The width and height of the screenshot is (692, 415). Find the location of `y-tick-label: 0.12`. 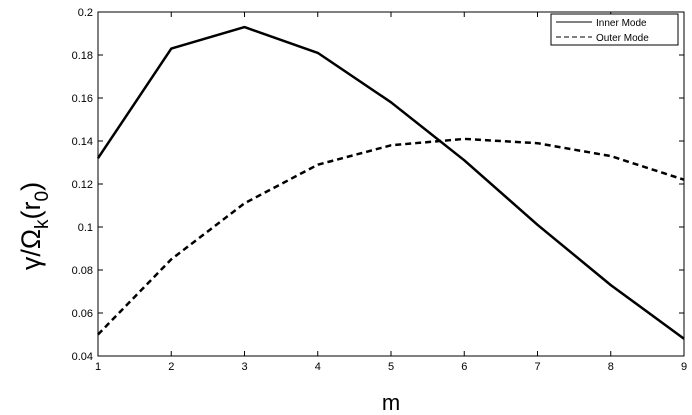

y-tick-label: 0.12 is located at coordinates (82, 185).